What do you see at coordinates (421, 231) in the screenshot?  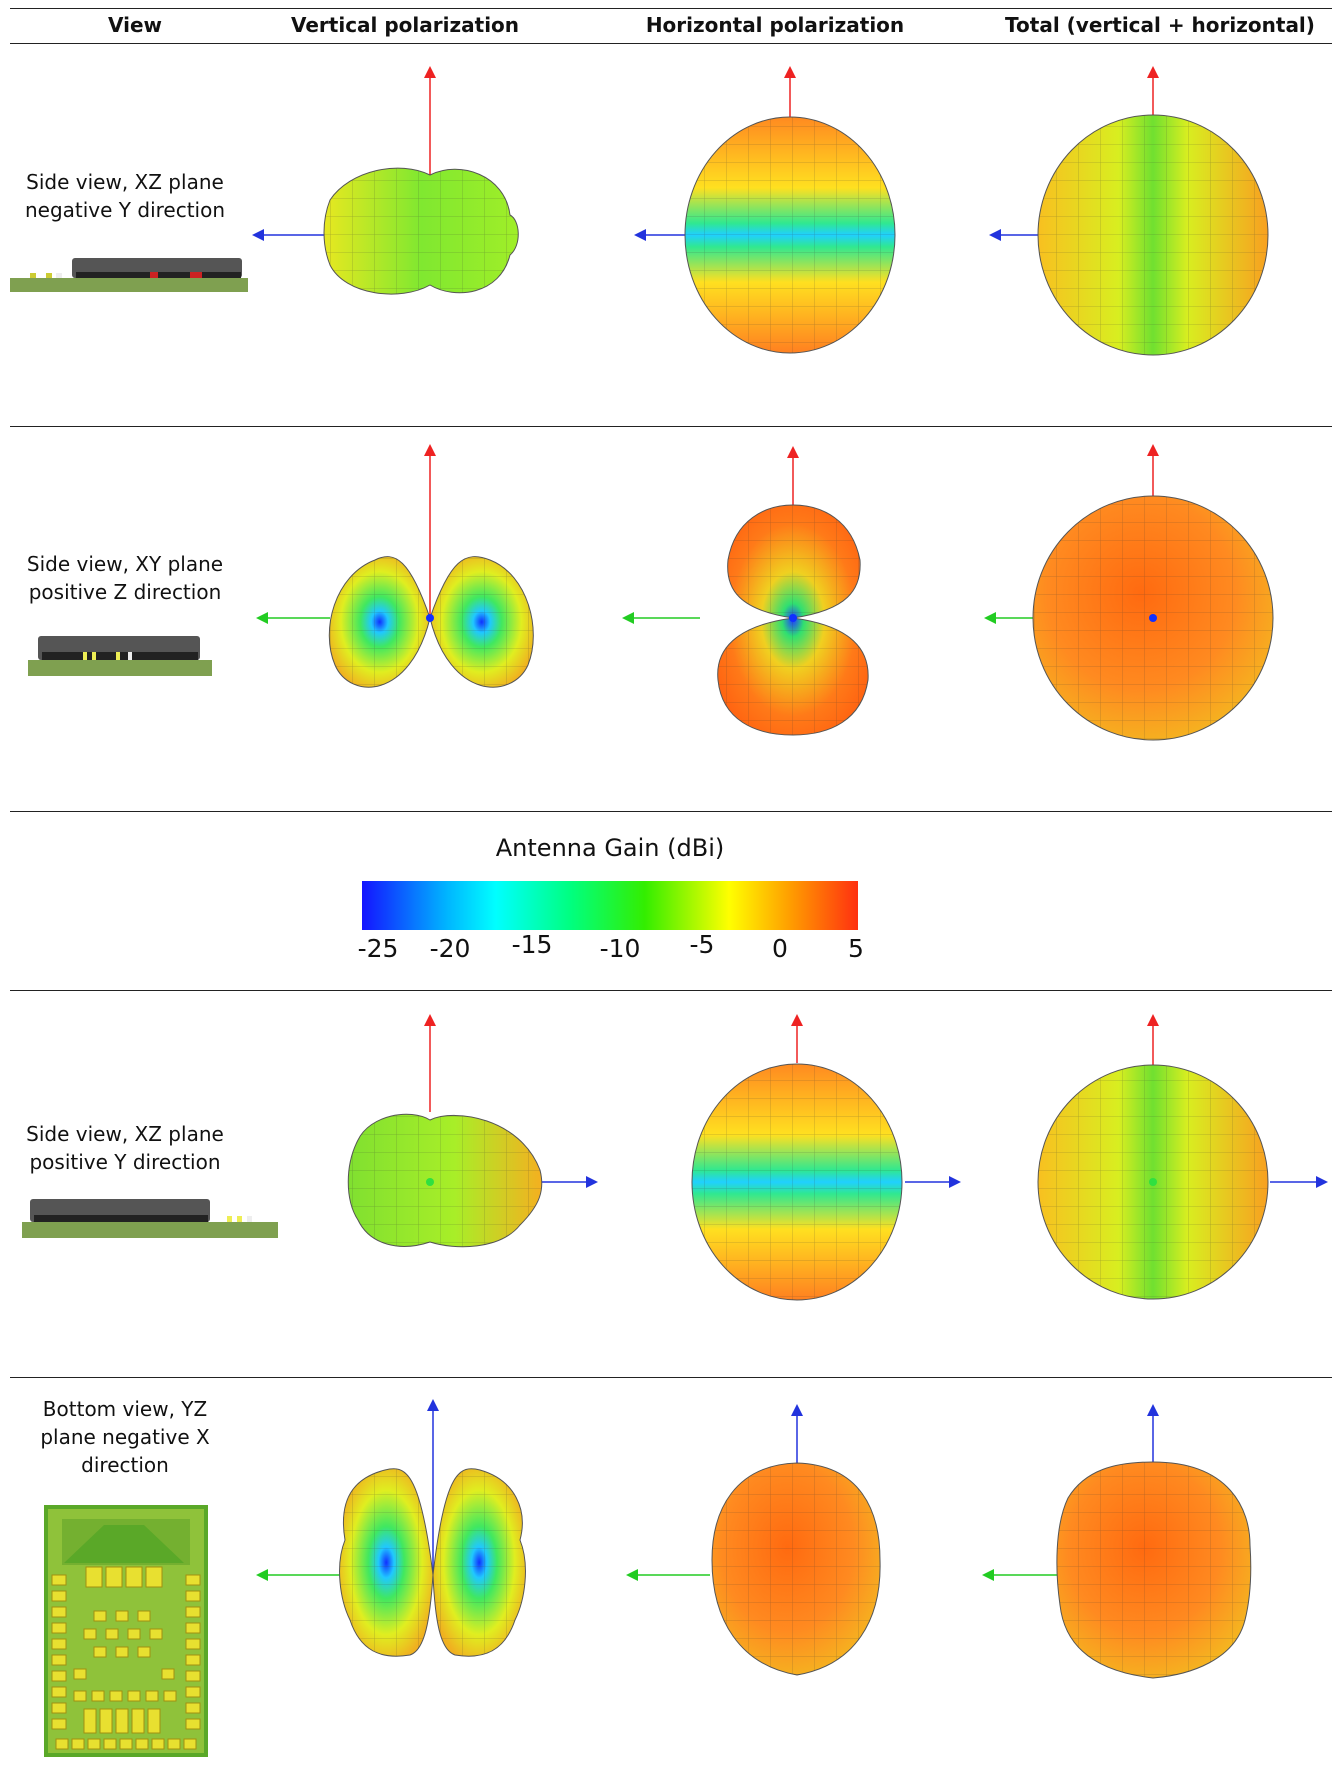 I see `pattern-v-1-grid` at bounding box center [421, 231].